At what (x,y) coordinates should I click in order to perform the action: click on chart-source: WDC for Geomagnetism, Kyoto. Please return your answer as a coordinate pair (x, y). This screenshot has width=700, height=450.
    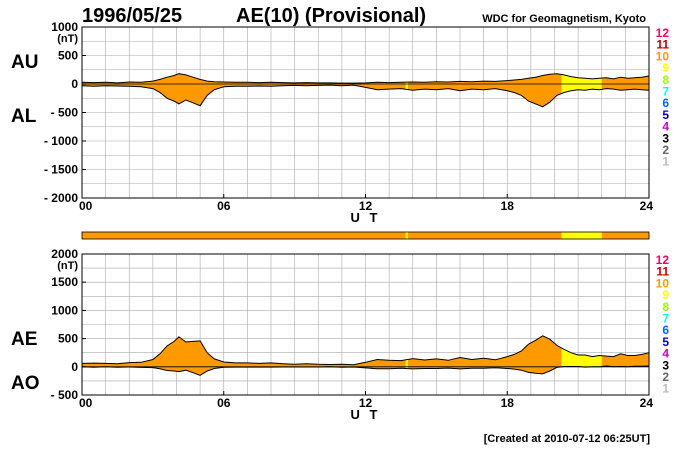
    Looking at the image, I should click on (564, 19).